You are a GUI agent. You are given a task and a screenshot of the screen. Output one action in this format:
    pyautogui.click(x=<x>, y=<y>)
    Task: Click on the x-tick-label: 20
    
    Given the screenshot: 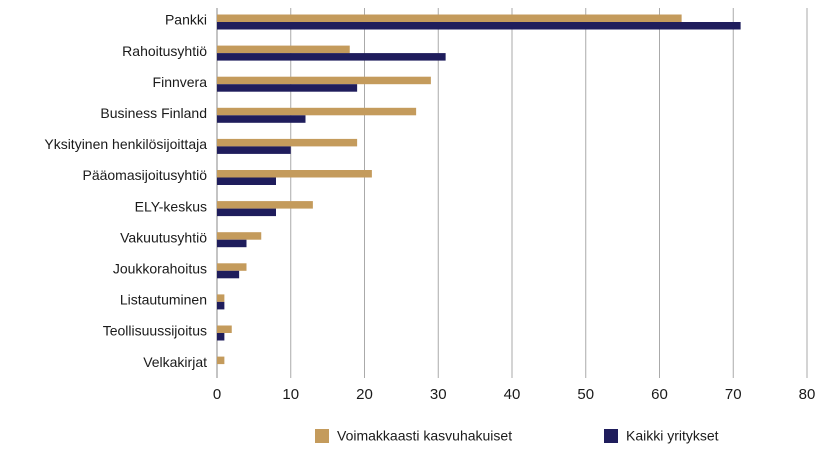 What is the action you would take?
    pyautogui.click(x=364, y=394)
    